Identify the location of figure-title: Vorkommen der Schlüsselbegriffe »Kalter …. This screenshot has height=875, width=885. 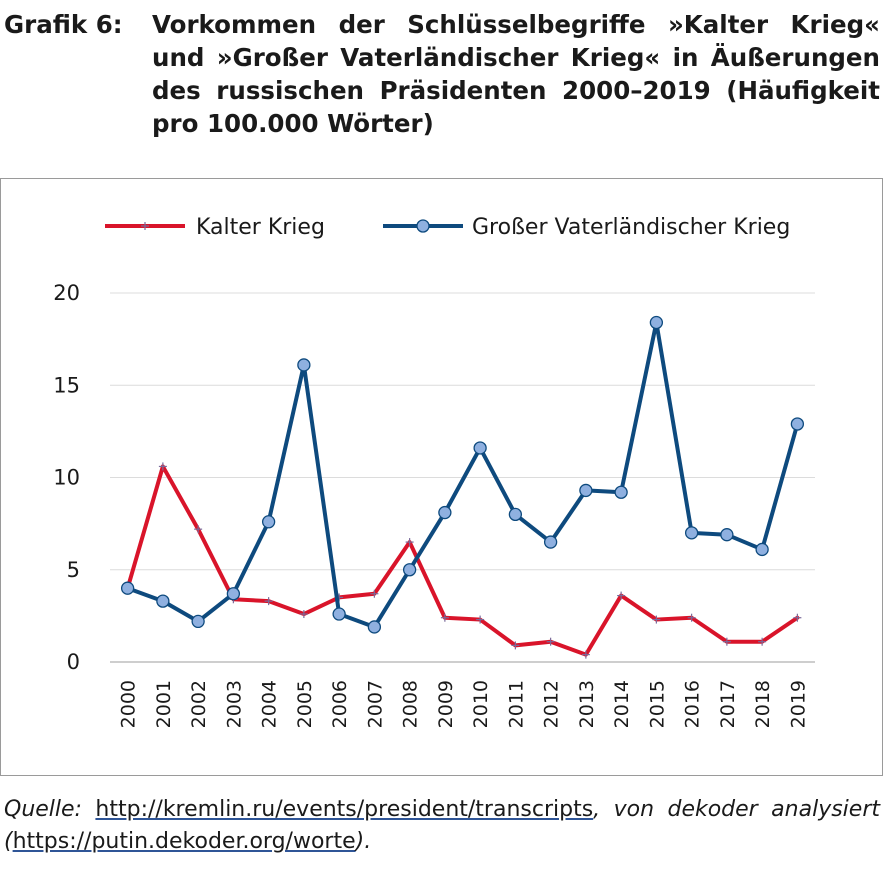
(516, 74).